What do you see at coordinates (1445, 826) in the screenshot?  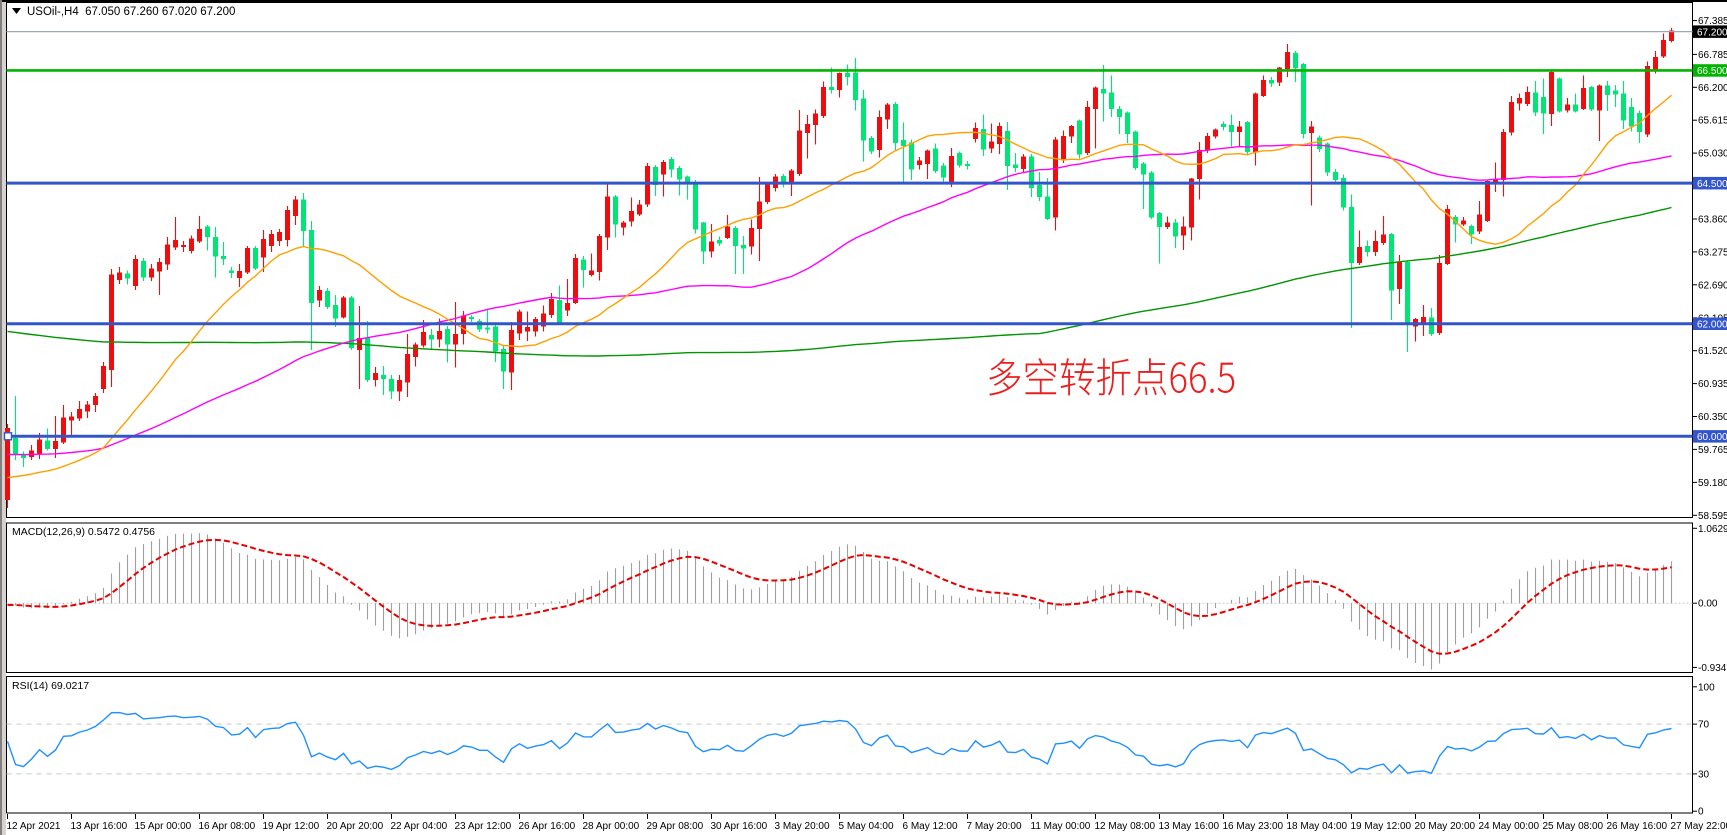 I see `svg-text: 20 May 20:00` at bounding box center [1445, 826].